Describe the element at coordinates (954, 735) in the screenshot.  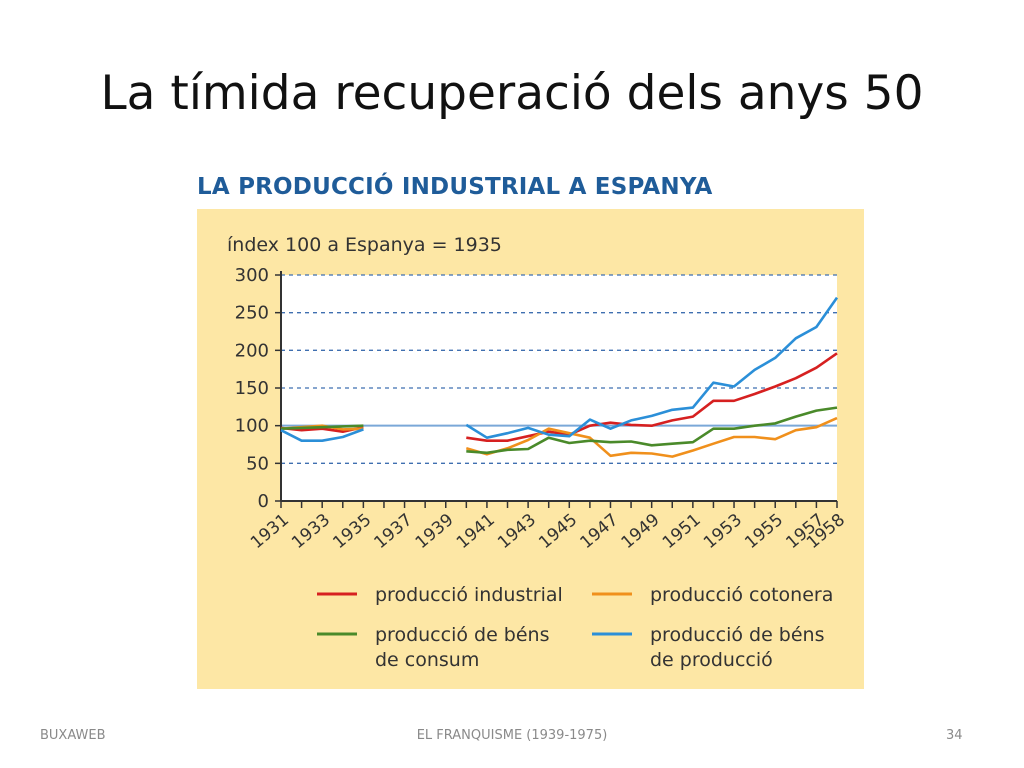
I see `slide-number: 34` at that location.